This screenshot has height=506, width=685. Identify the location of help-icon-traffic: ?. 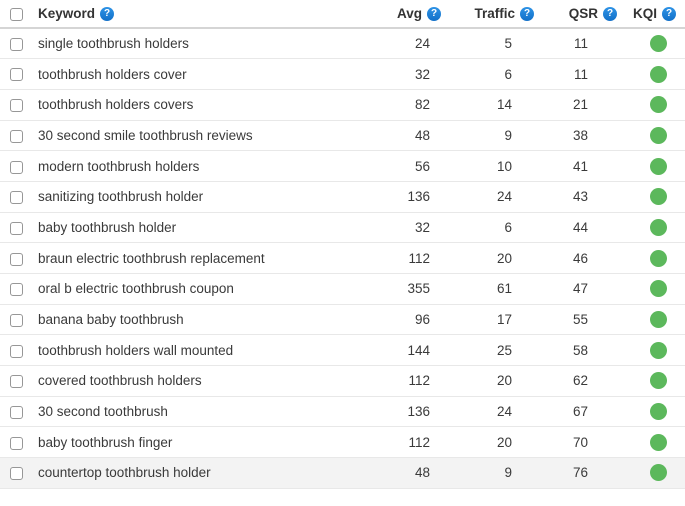
(527, 13).